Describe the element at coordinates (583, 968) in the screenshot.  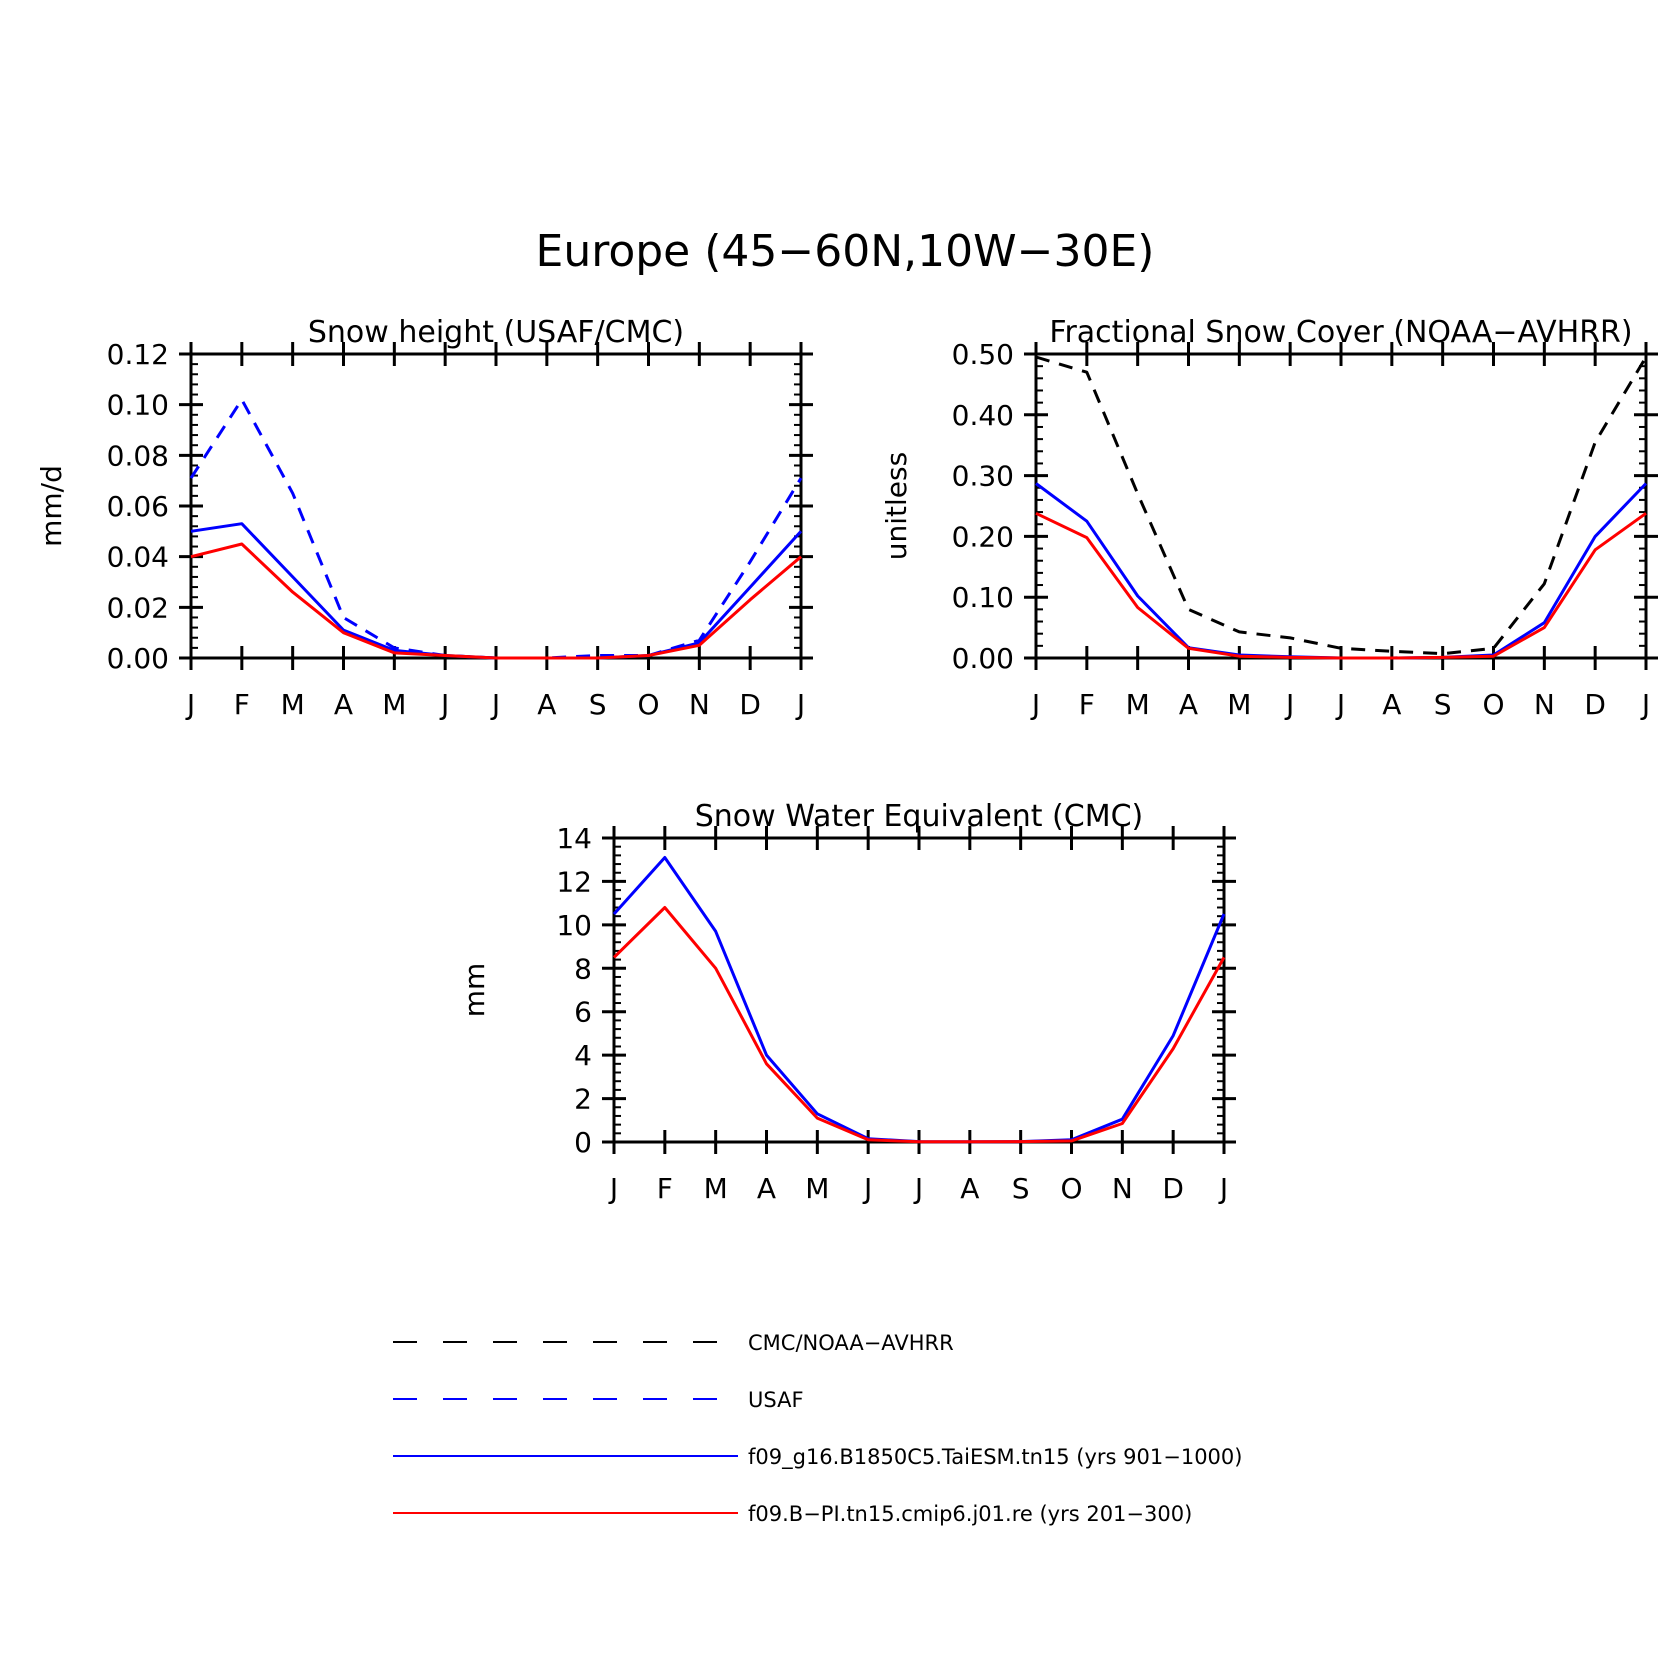
I see `y-tick-label: 8` at that location.